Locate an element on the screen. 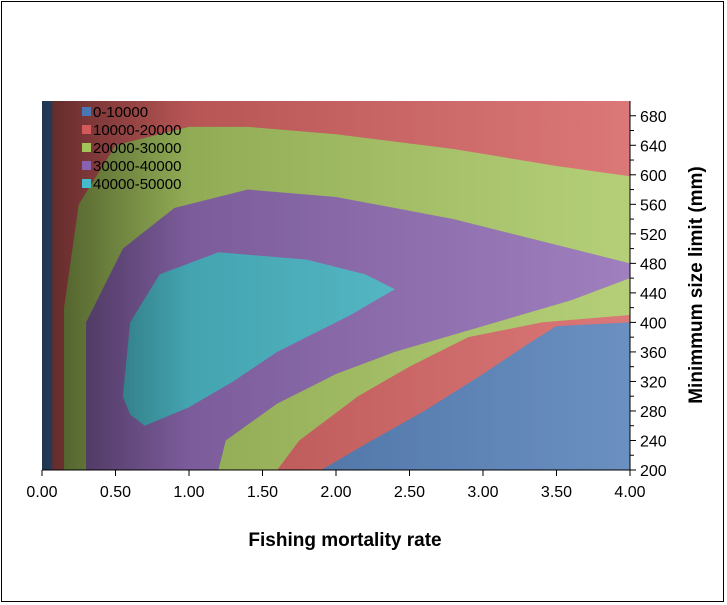 This screenshot has height=605, width=727. x-tick-label: 4.00 is located at coordinates (629, 492).